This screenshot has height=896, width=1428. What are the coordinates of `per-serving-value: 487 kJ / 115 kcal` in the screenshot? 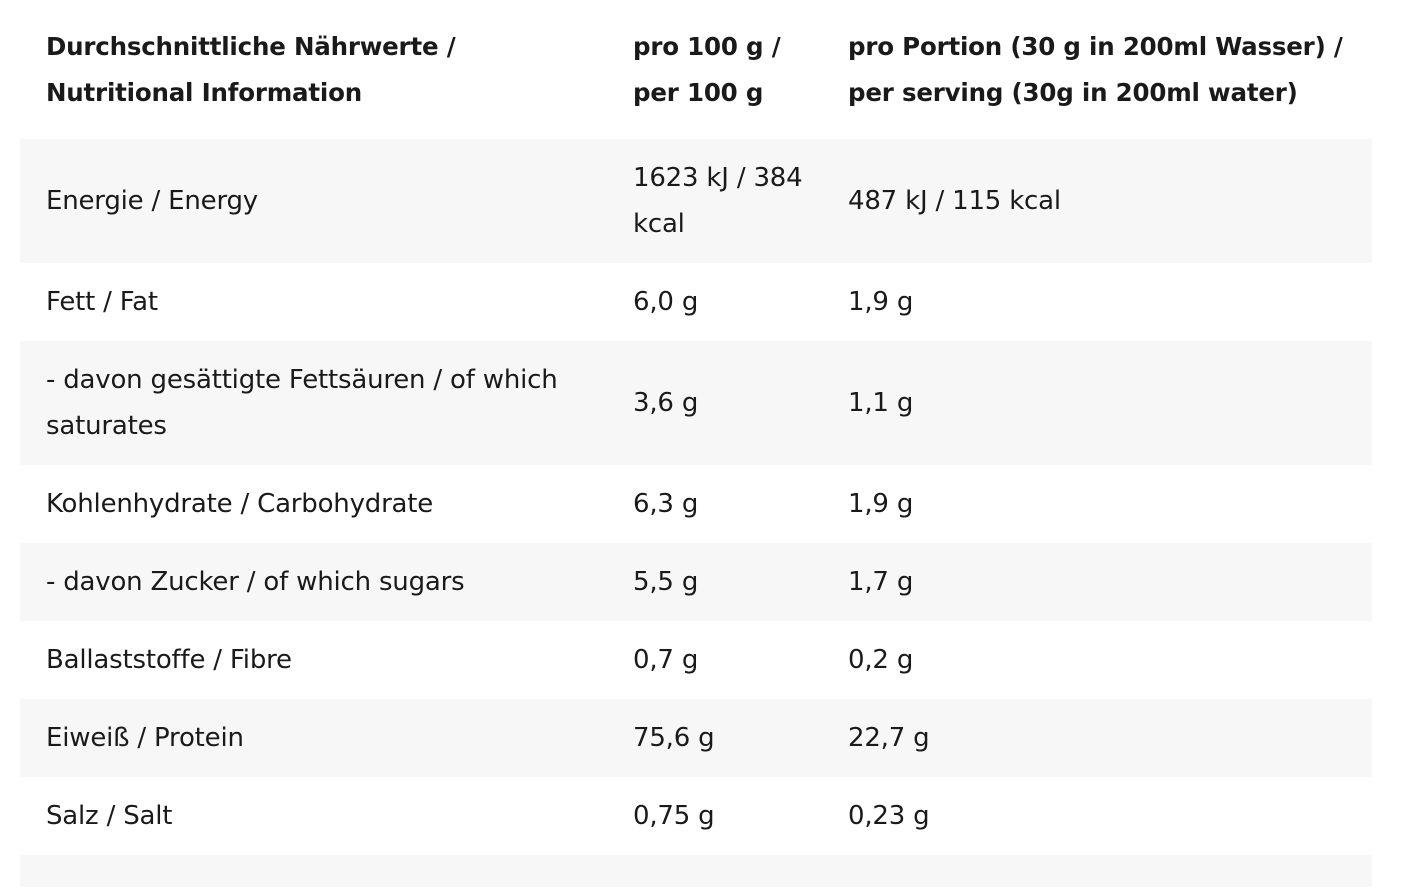 It's located at (954, 201).